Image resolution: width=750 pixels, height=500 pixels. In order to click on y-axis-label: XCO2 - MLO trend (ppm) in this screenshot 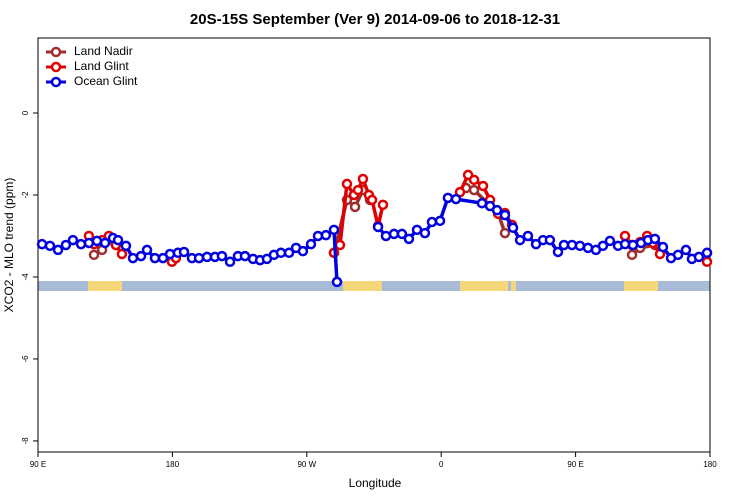, I will do `click(9, 245)`.